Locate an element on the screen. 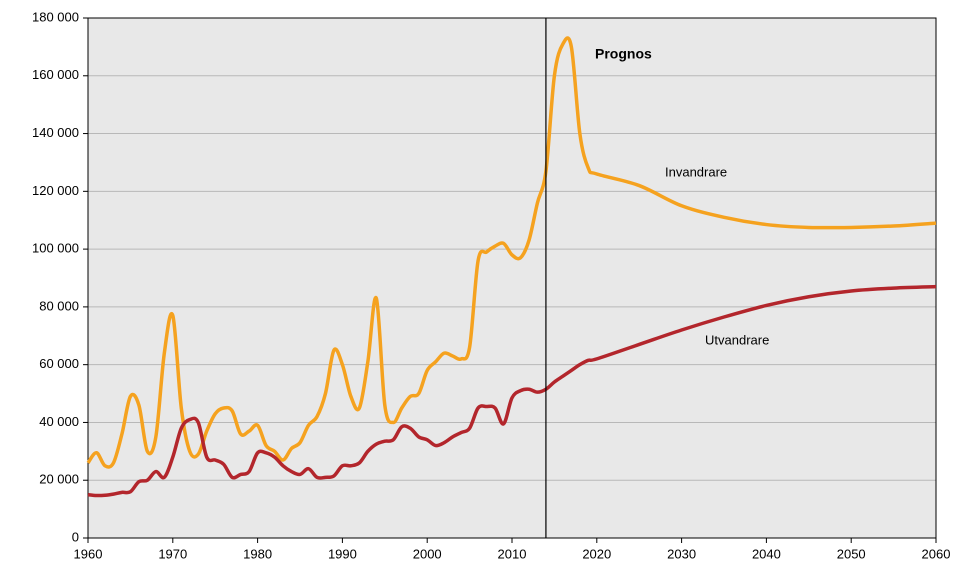 The height and width of the screenshot is (574, 955). annotation: Prognos is located at coordinates (623, 54).